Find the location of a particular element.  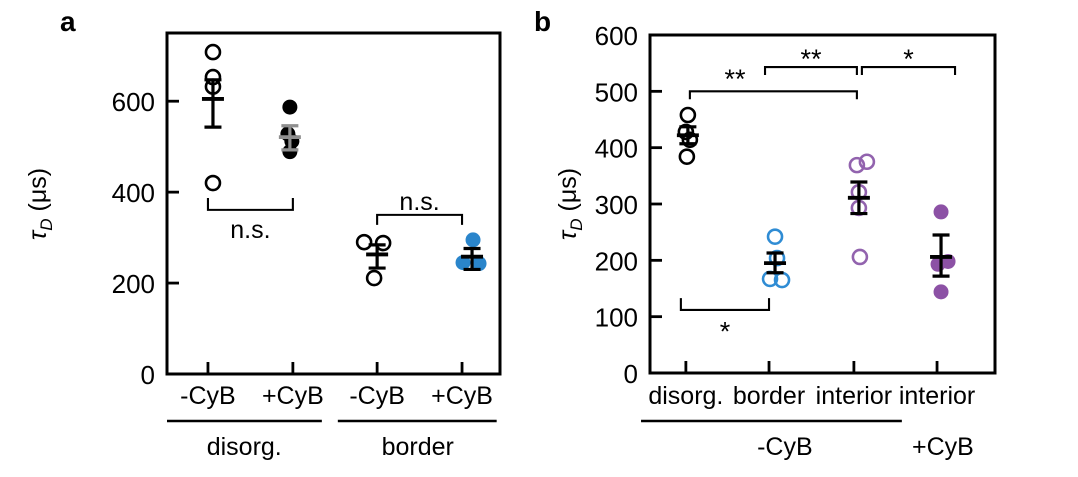

y-axis-label-panel-a: τD (μs) is located at coordinates (39, 204).